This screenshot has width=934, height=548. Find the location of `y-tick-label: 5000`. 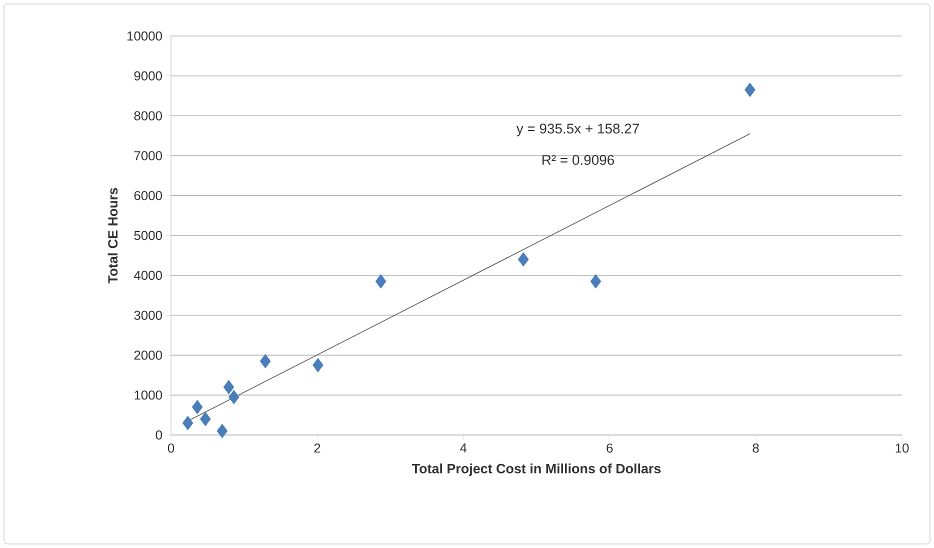

y-tick-label: 5000 is located at coordinates (148, 235).